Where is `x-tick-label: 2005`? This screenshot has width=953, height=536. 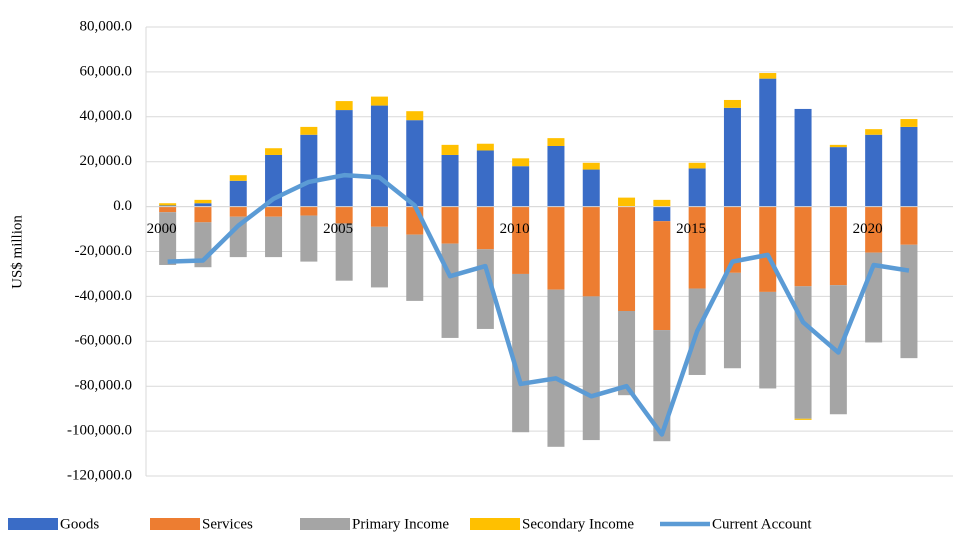
x-tick-label: 2005 is located at coordinates (338, 229).